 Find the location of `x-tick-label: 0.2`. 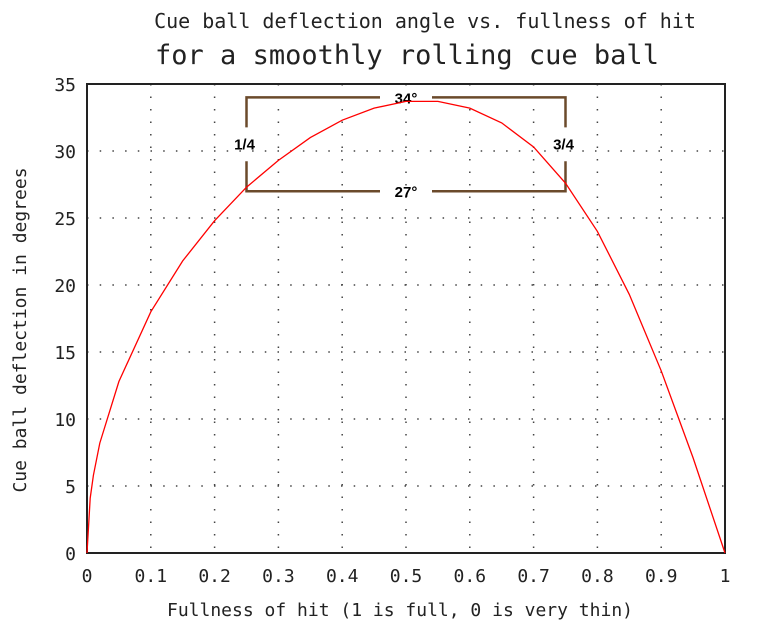

x-tick-label: 0.2 is located at coordinates (214, 576).